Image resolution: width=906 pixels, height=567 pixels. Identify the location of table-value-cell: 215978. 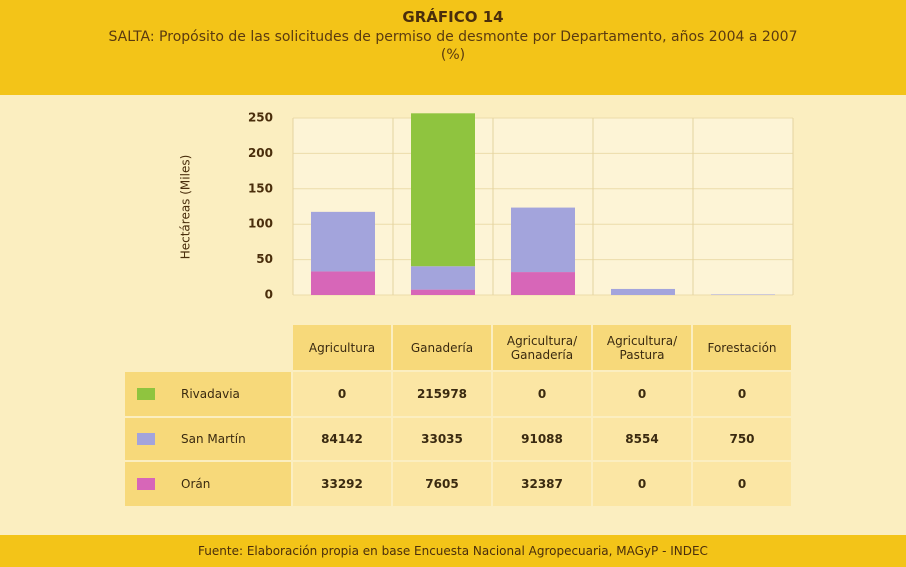
(443, 395).